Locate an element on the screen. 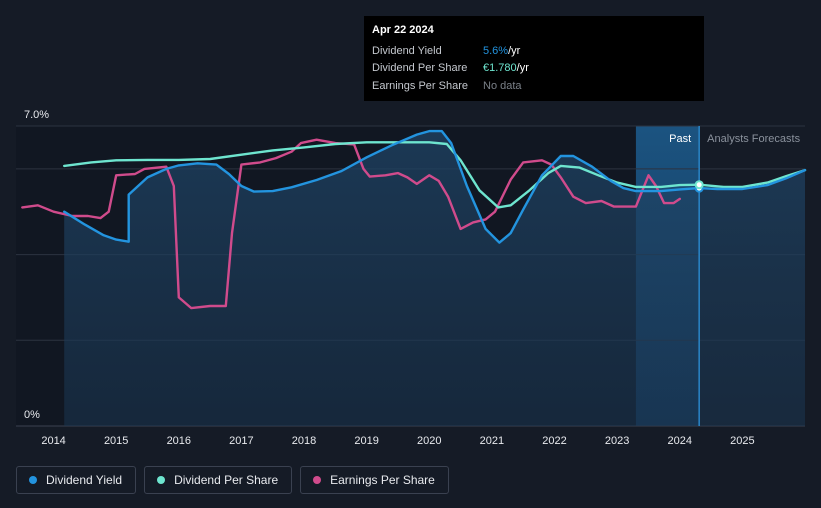 Image resolution: width=821 pixels, height=508 pixels. legend-label: Dividend Per Share is located at coordinates (226, 480).